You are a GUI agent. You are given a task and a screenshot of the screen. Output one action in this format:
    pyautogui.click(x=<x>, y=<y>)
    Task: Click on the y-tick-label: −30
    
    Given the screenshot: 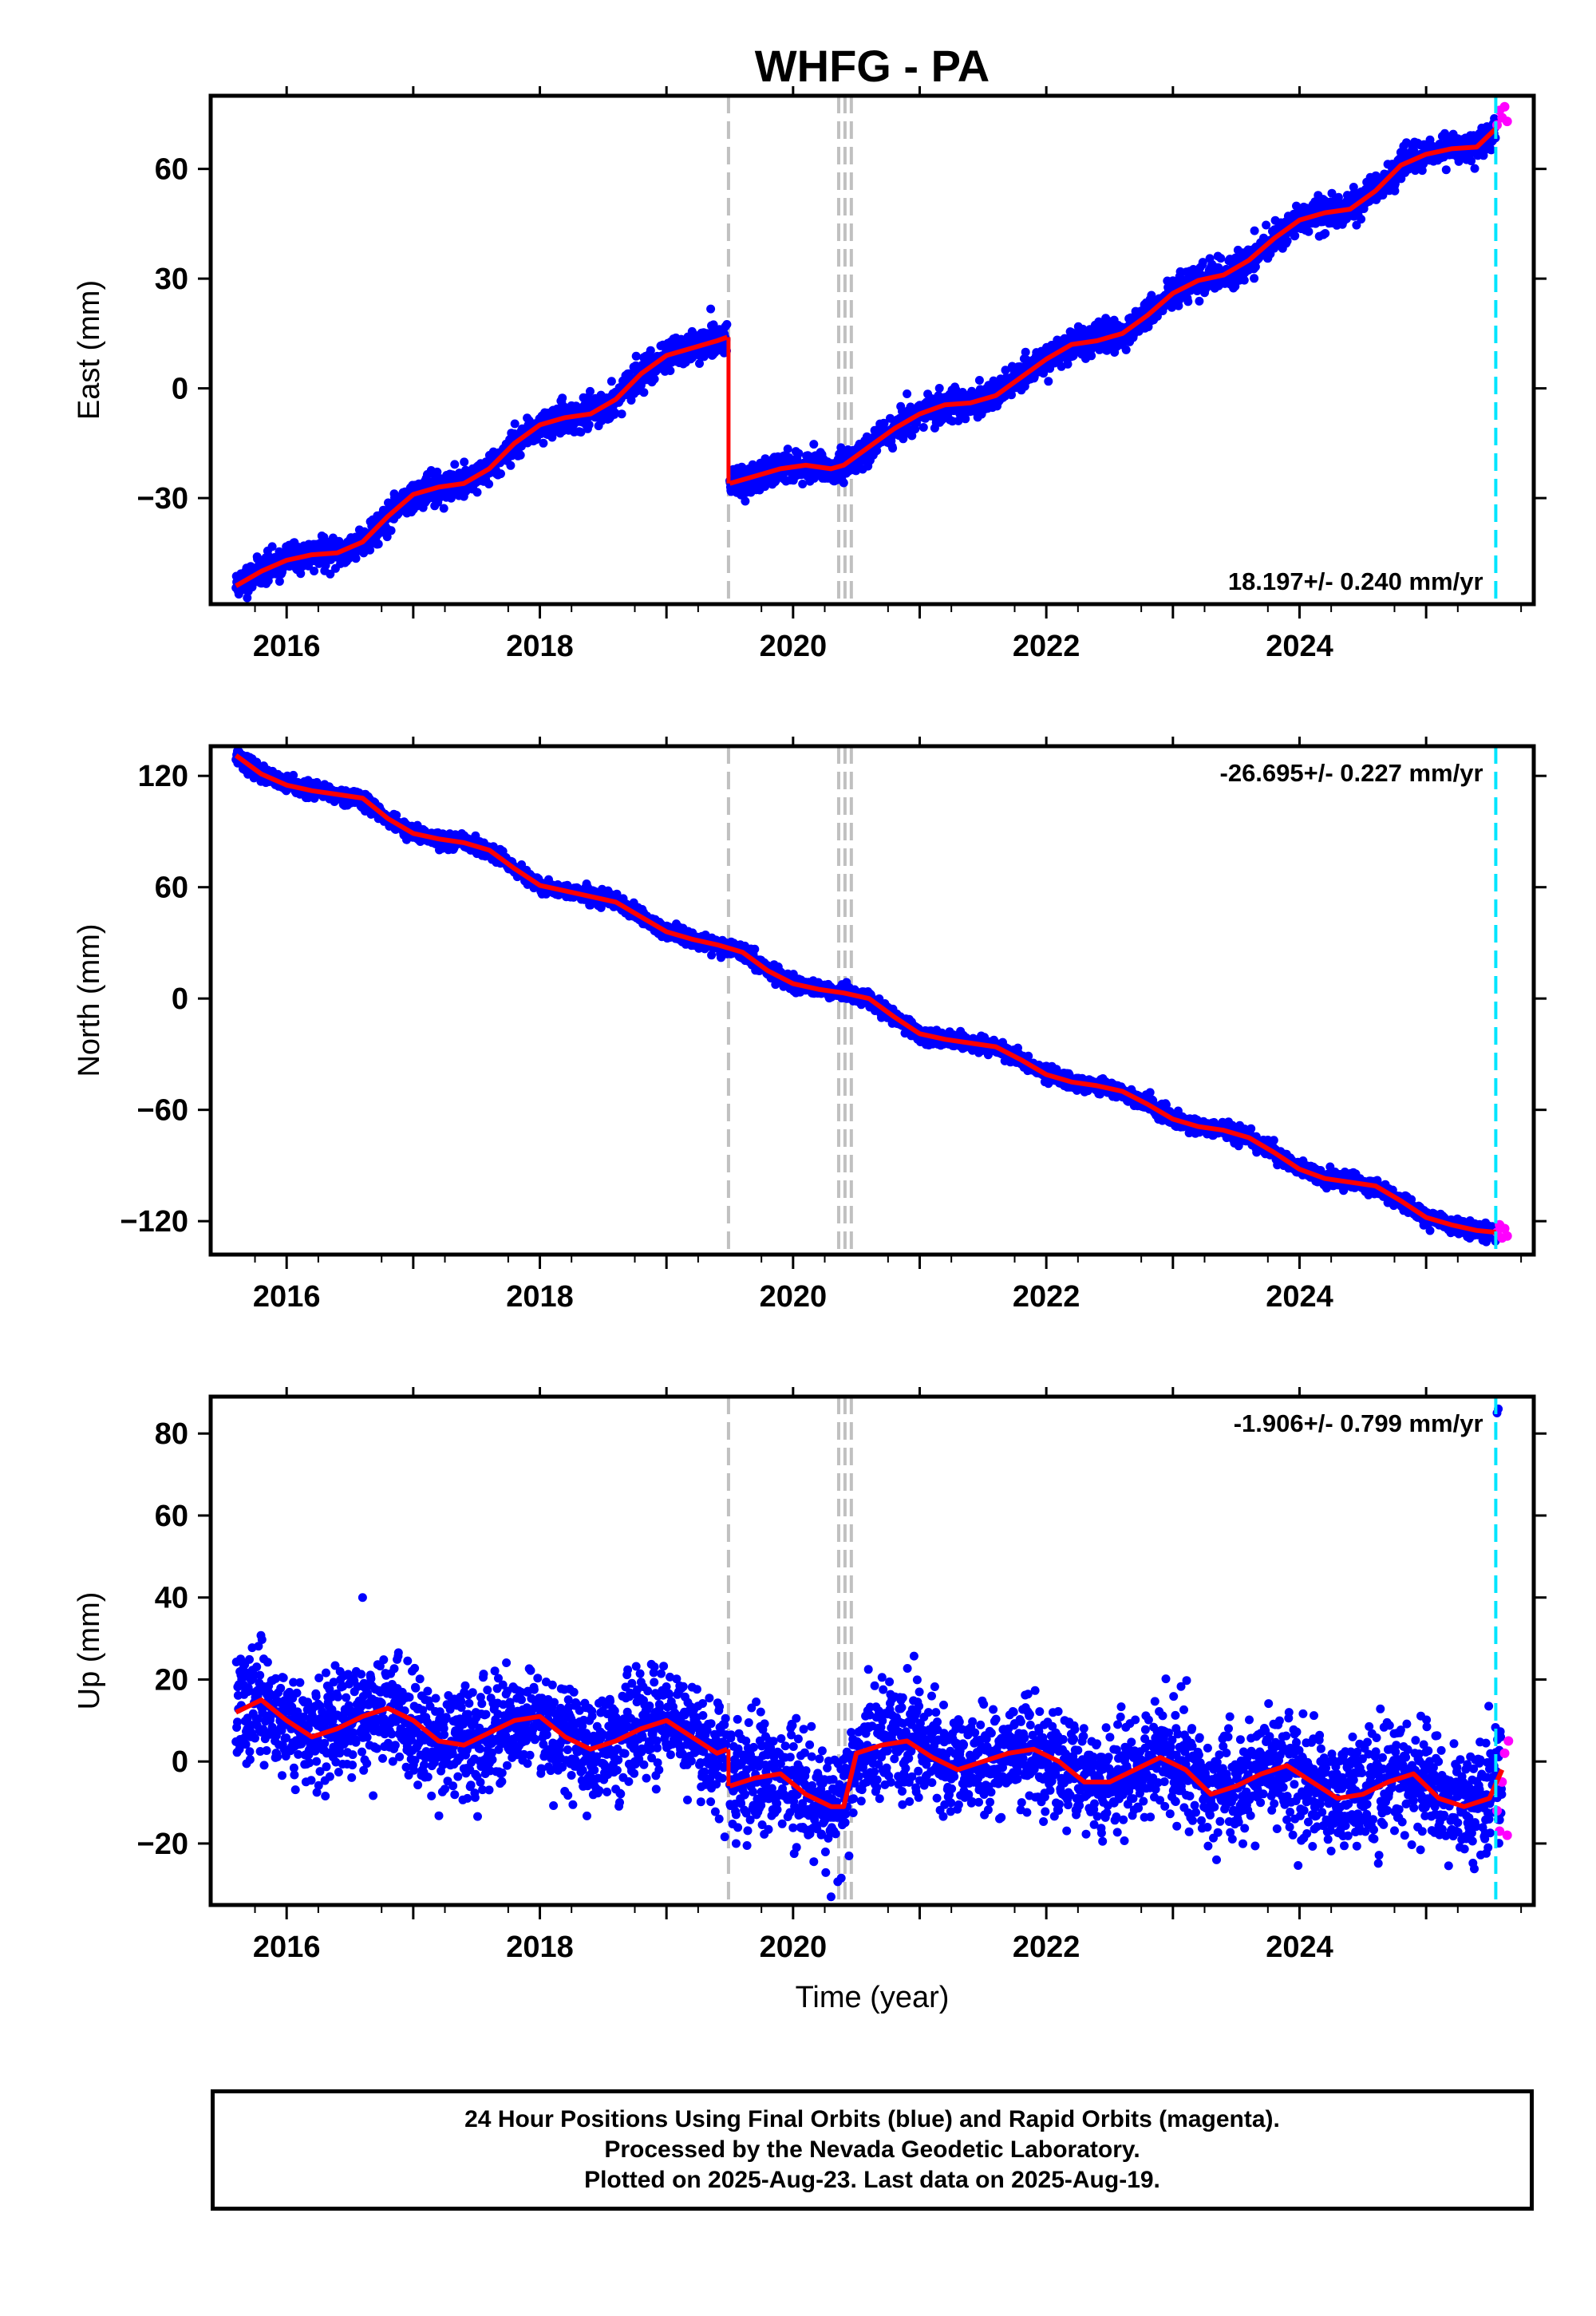 What is the action you would take?
    pyautogui.click(x=162, y=499)
    